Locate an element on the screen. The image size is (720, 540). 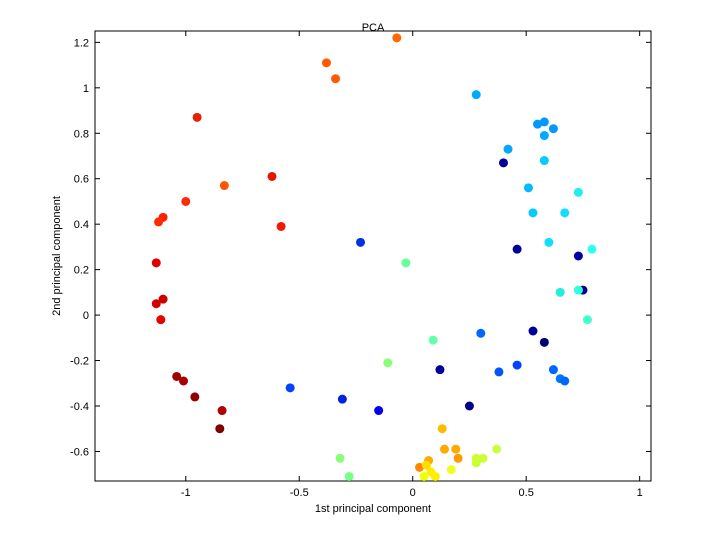
y-tick-label: -0.6 is located at coordinates (79, 452).